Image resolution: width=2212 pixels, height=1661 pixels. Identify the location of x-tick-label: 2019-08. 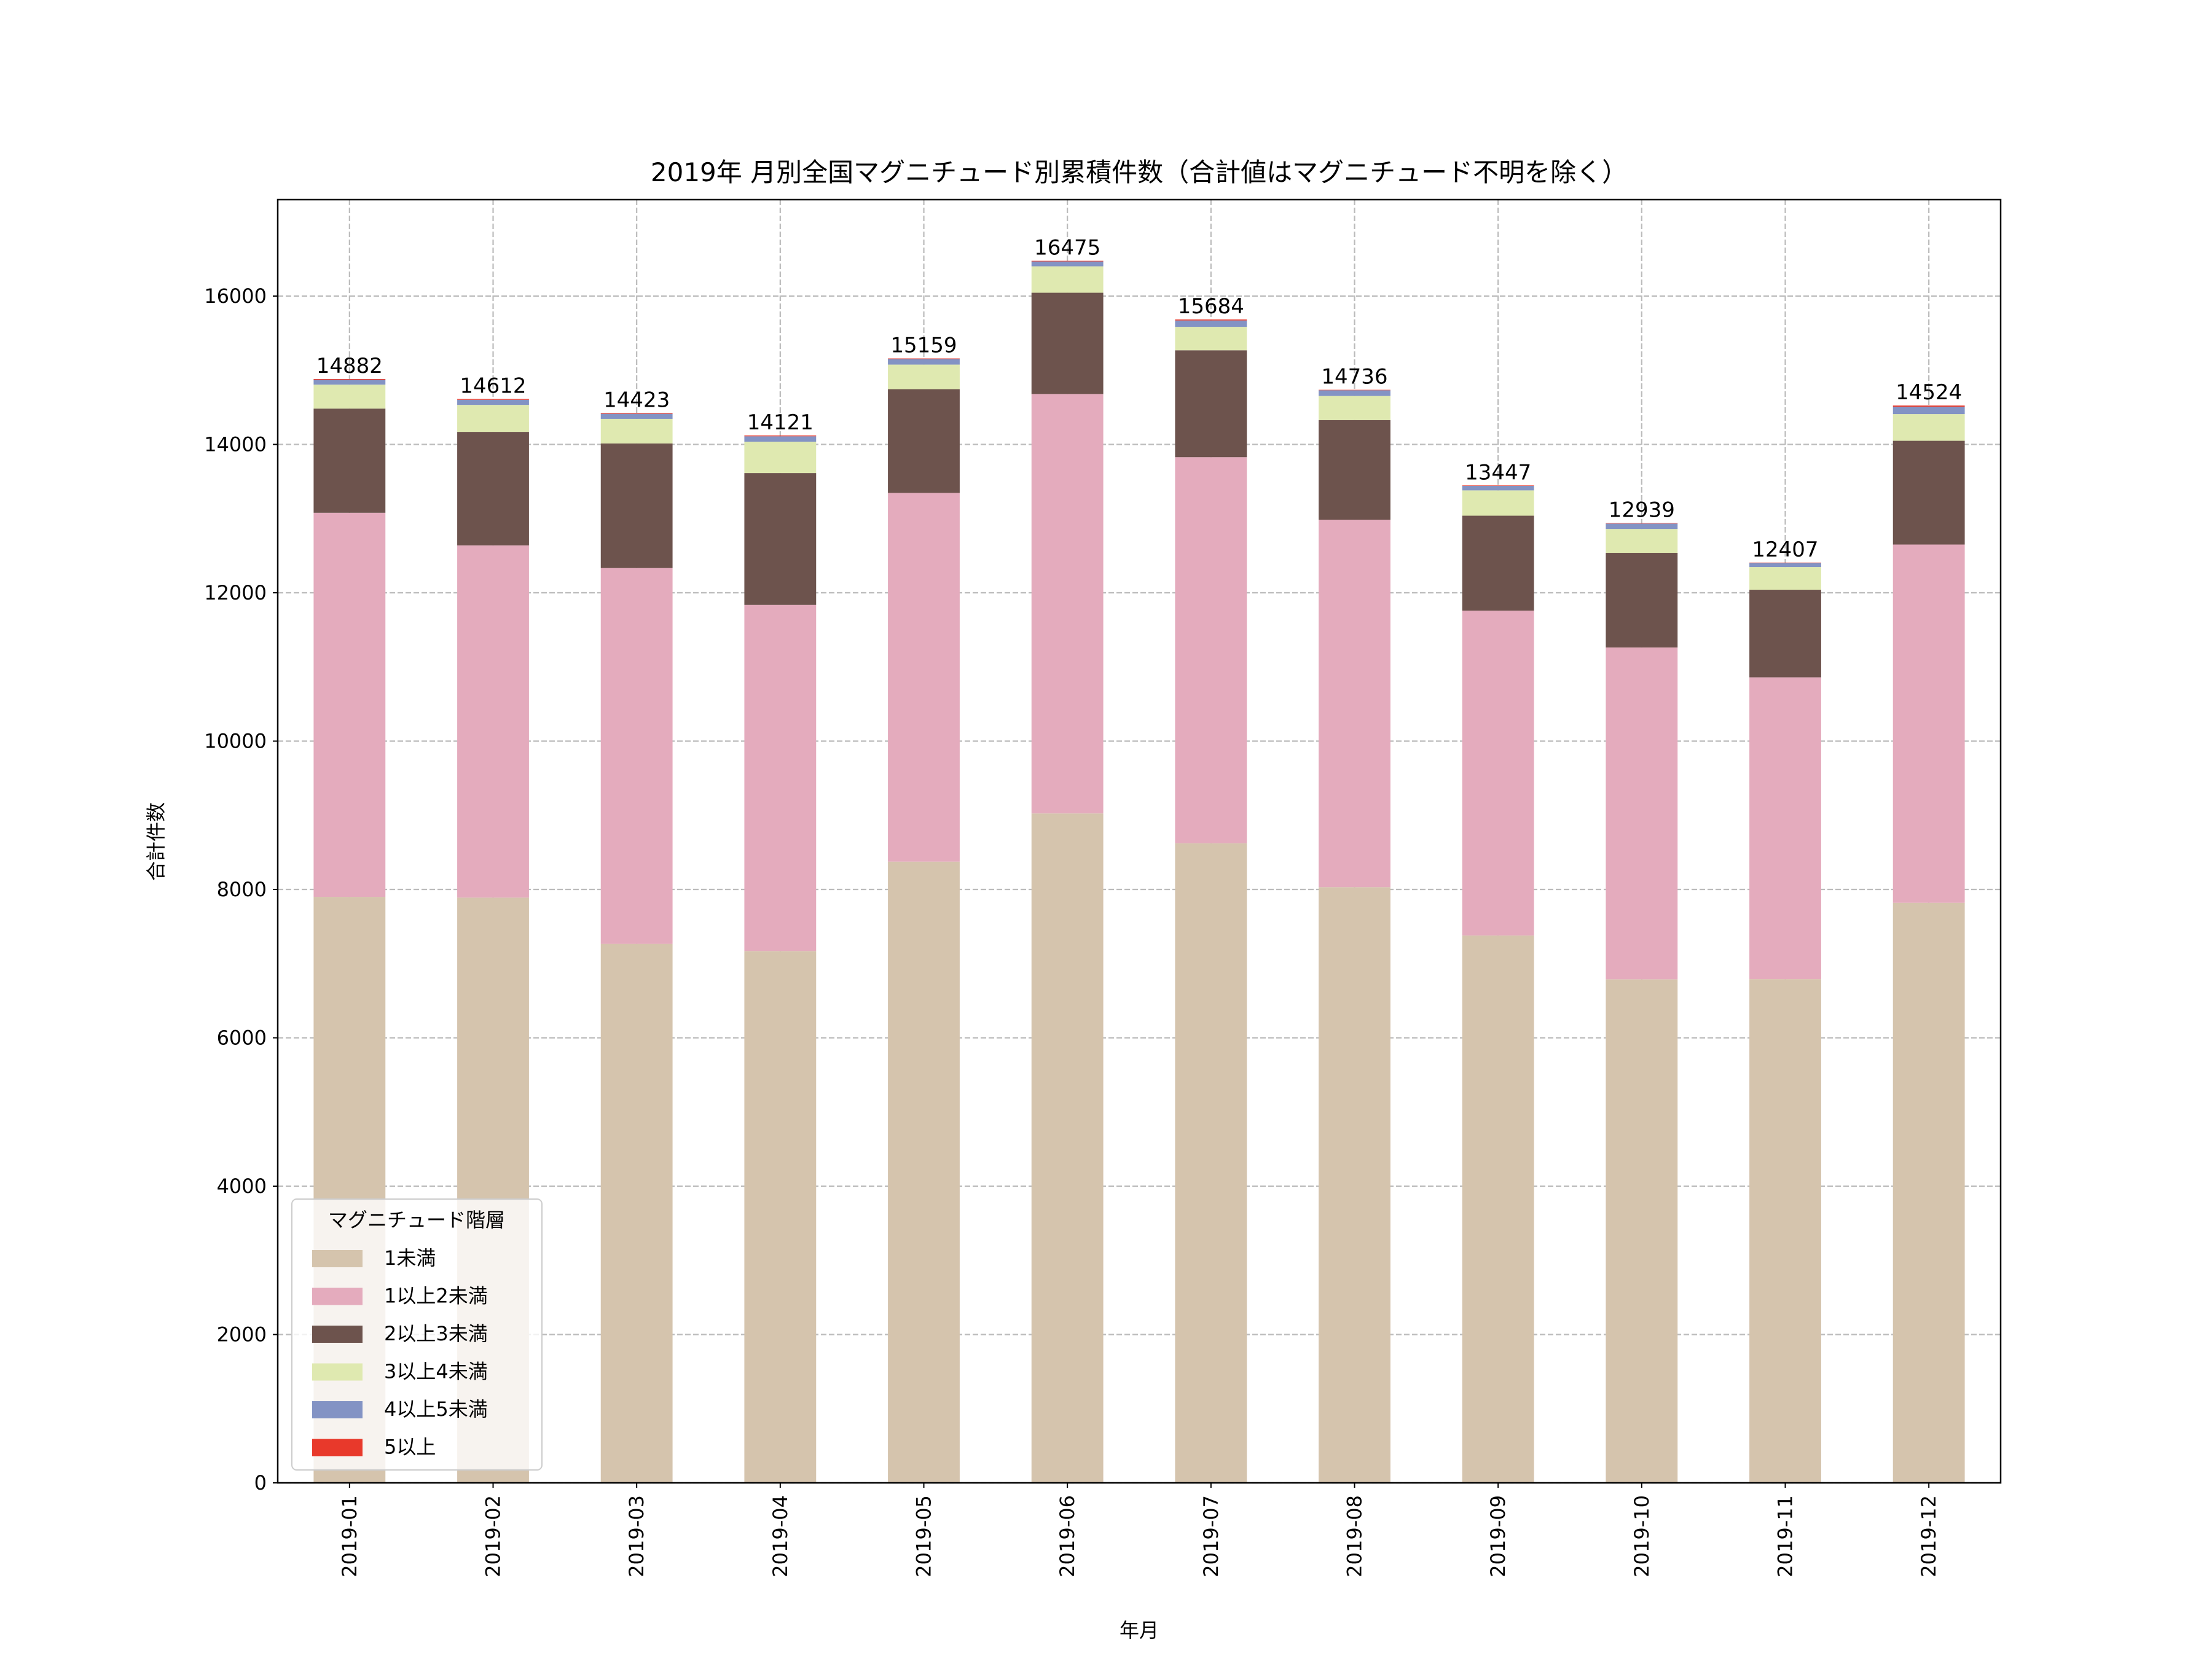
(1355, 1536).